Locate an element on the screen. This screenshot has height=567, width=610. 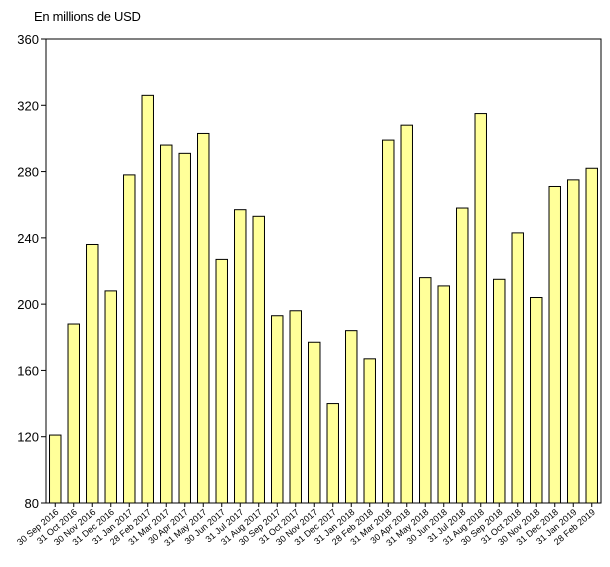
y-axis: 80 120 160 200 240 280 320 360 is located at coordinates (31, 271).